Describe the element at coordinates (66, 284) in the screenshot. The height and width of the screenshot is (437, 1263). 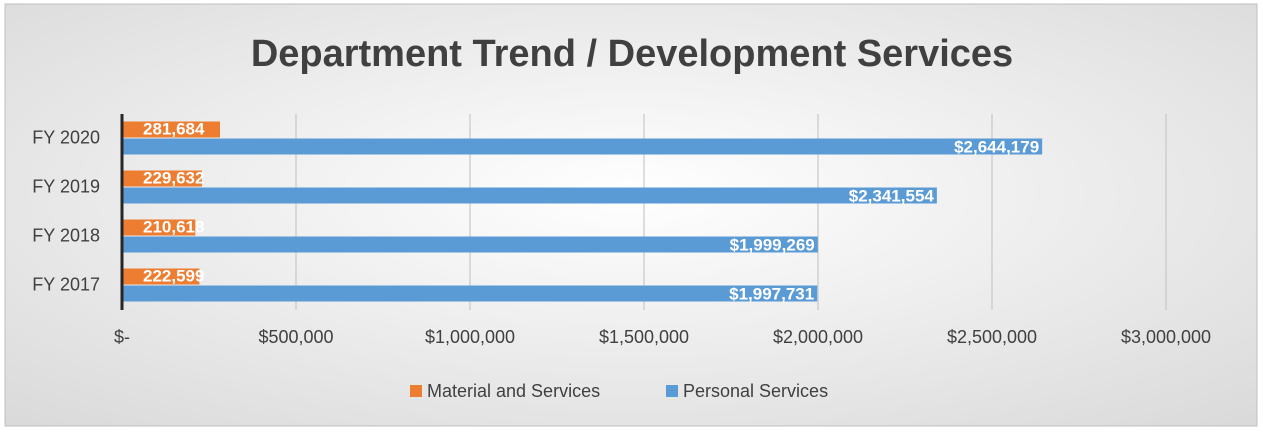
I see `y-tick-label: FY 2017` at that location.